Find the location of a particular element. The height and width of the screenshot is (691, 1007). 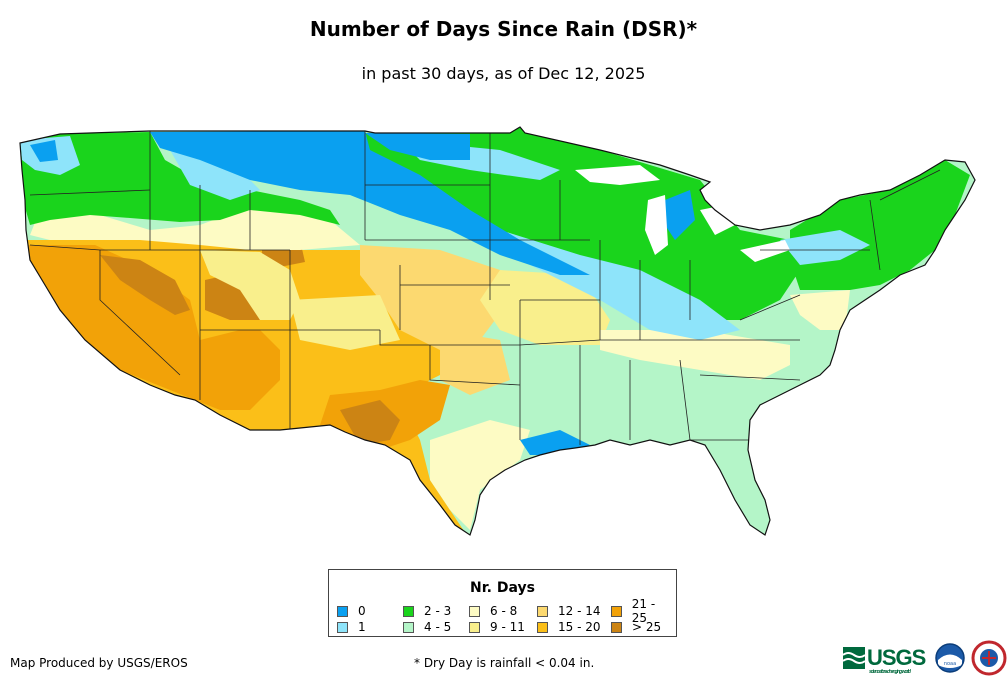

legend-label-6-8: 6 - 8 is located at coordinates (504, 611).